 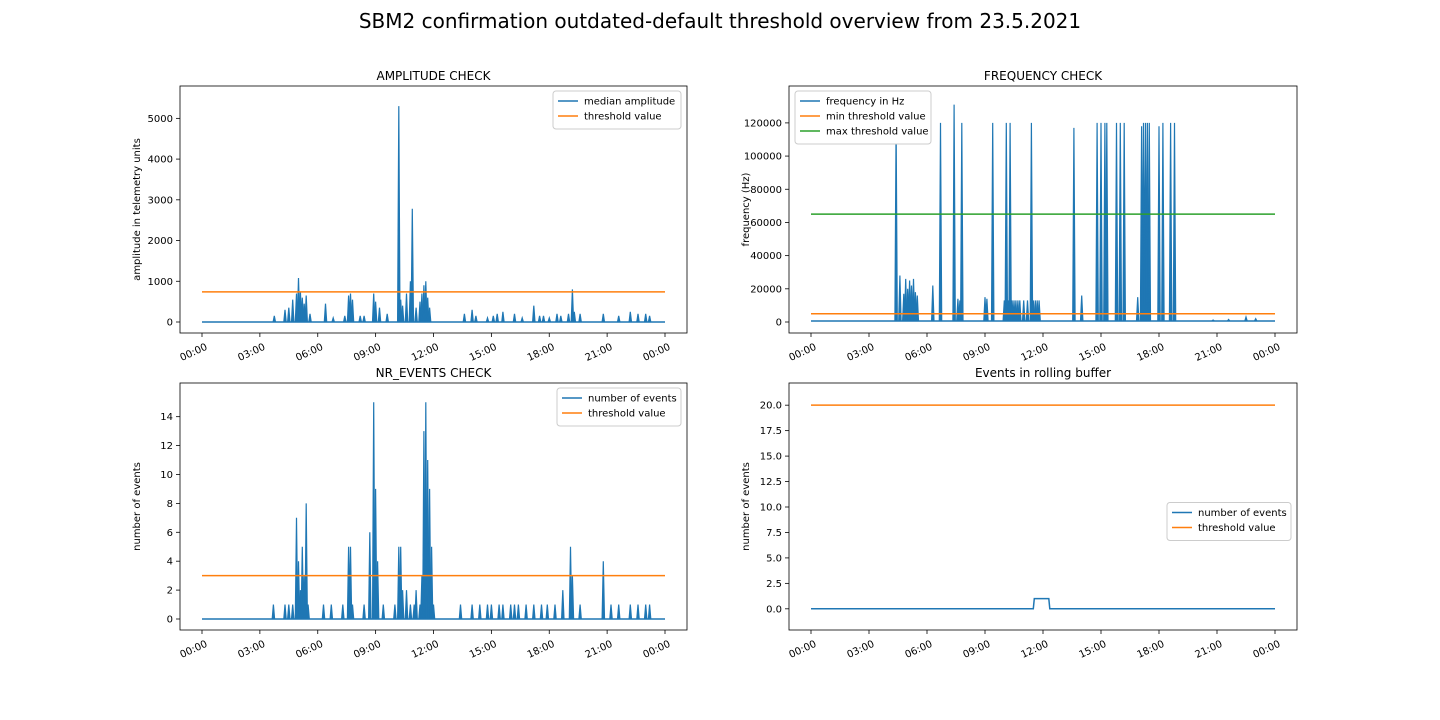 I want to click on y-tick-label: 14, so click(x=166, y=417).